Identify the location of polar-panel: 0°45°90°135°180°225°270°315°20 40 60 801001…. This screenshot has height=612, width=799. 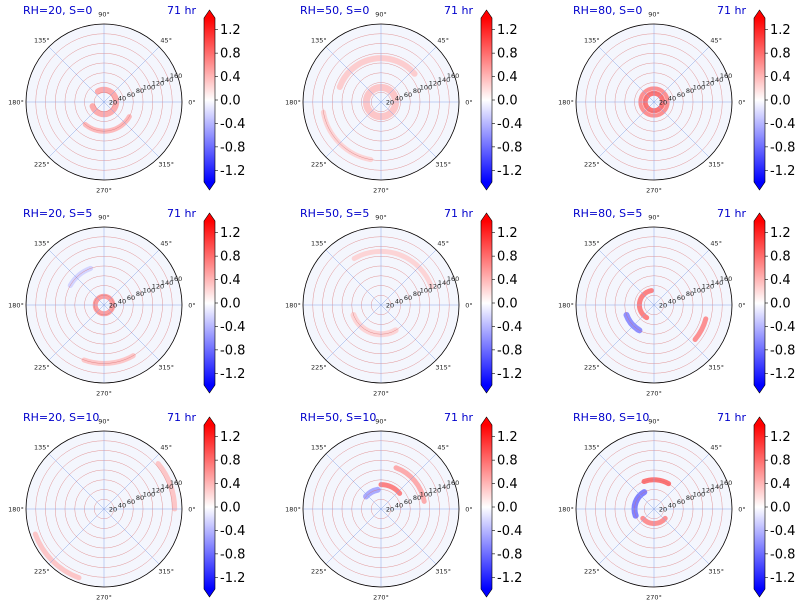
(126, 99).